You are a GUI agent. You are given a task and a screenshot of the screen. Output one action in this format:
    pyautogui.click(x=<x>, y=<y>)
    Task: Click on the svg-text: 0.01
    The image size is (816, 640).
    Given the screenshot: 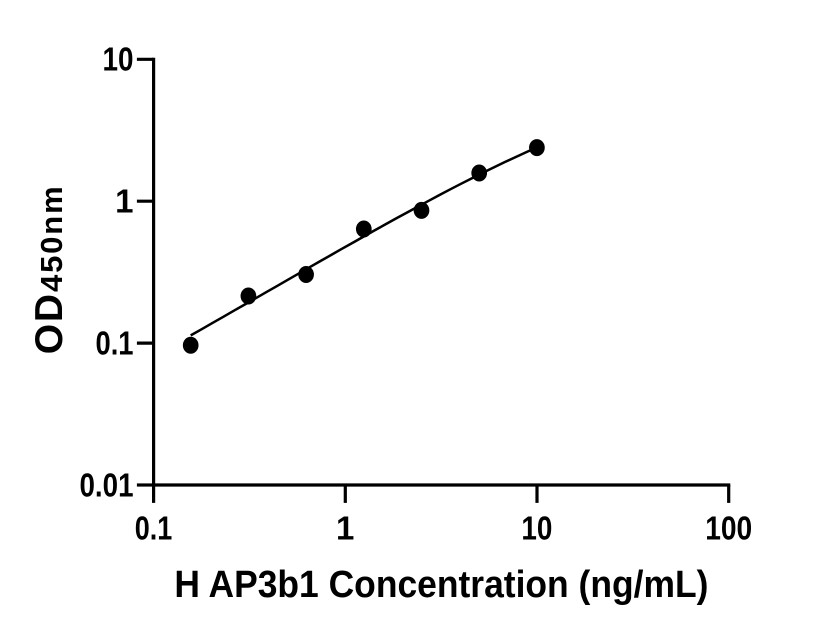 What is the action you would take?
    pyautogui.click(x=107, y=484)
    